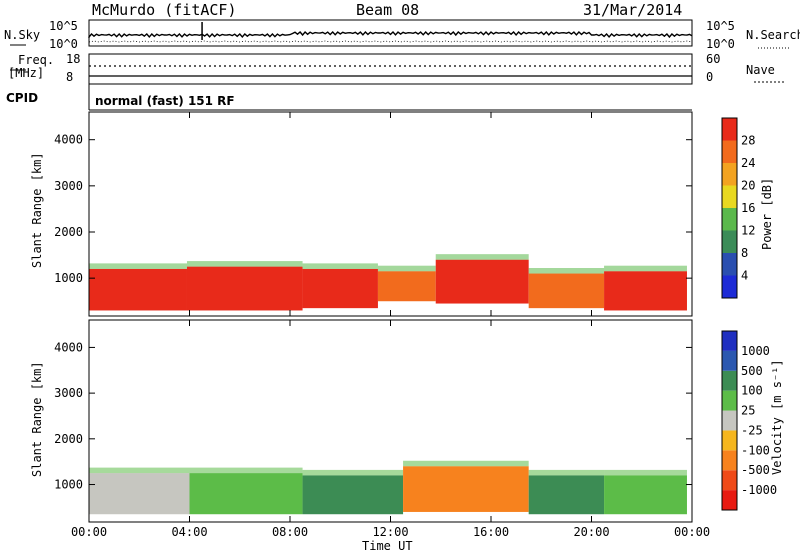 The image size is (800, 554). Describe the element at coordinates (68, 439) in the screenshot. I see `velocity-ytick-label-1: 2000` at that location.